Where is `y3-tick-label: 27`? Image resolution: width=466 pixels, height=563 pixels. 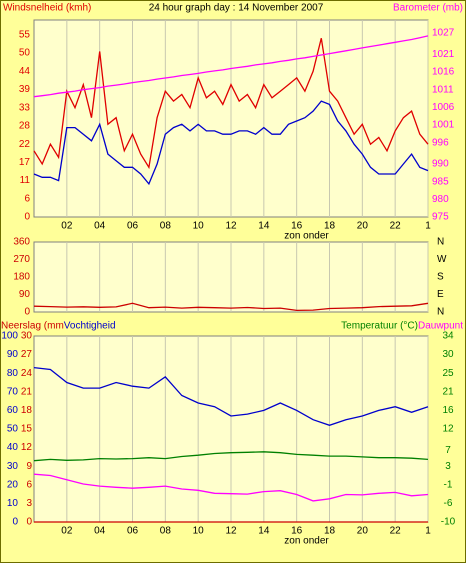
y3-tick-label: 27 is located at coordinates (27, 354).